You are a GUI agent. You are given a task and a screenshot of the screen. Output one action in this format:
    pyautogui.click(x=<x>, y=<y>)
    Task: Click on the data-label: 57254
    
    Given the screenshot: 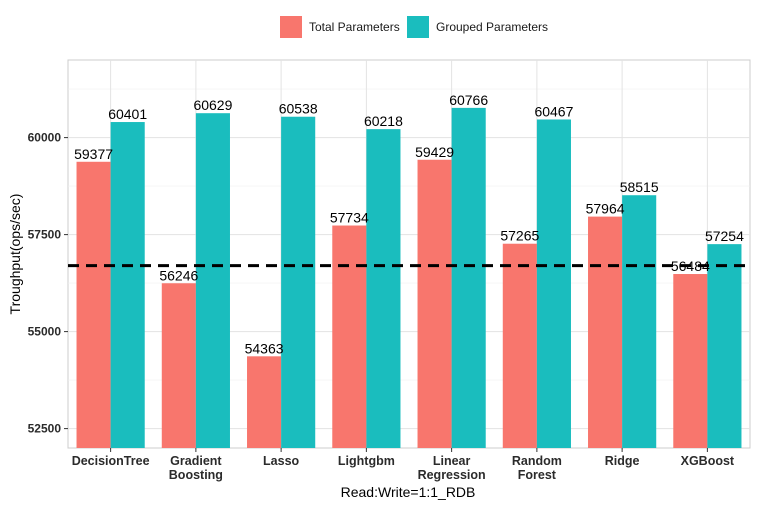 What is the action you would take?
    pyautogui.click(x=724, y=236)
    